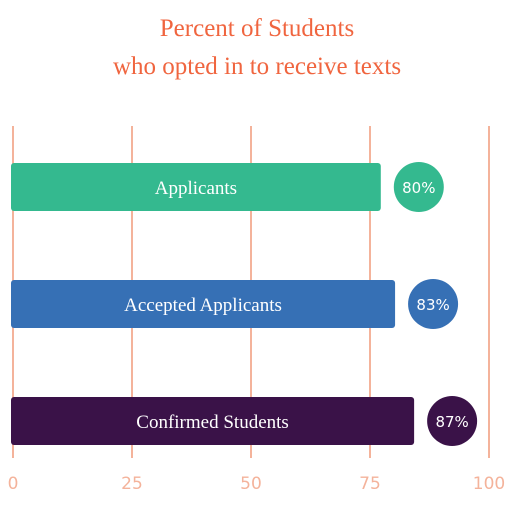 This screenshot has height=508, width=514. Describe the element at coordinates (132, 484) in the screenshot. I see `x-tick-label-25: 25` at that location.